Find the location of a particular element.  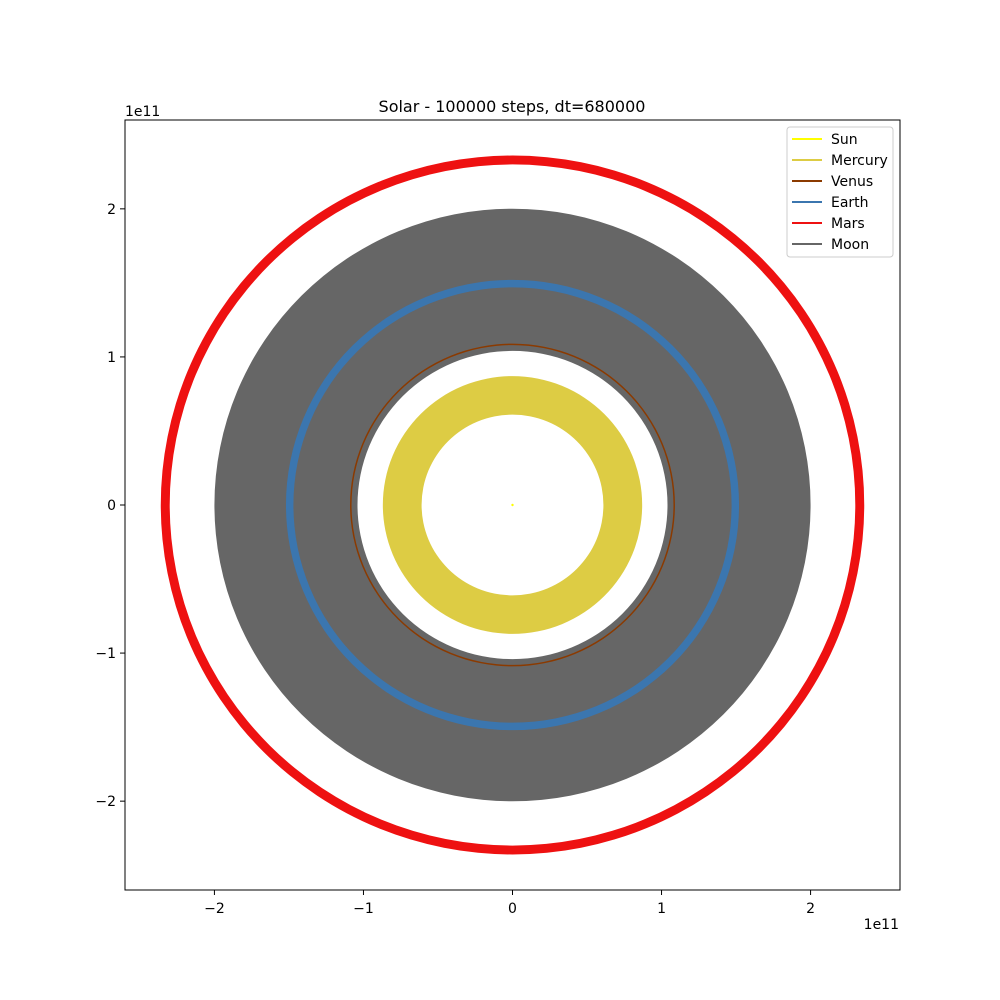

mercury-orbit is located at coordinates (512, 505).